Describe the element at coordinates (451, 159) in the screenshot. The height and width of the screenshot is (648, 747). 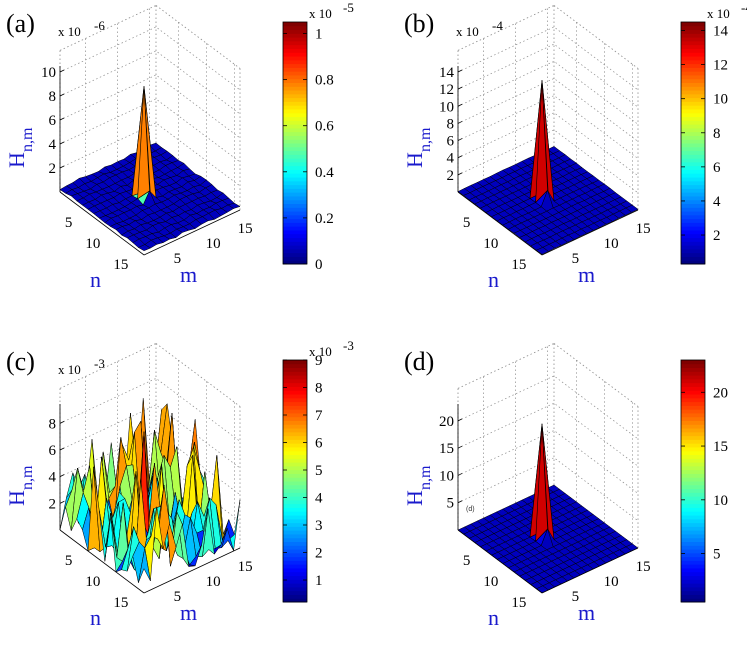
I see `z-tick-label: 4` at that location.